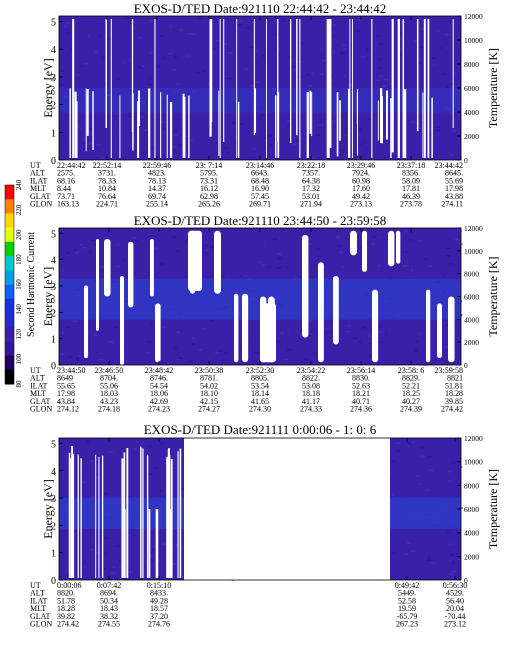 This screenshot has width=505, height=649. I want to click on orbit-row-label: ALT, so click(37, 593).